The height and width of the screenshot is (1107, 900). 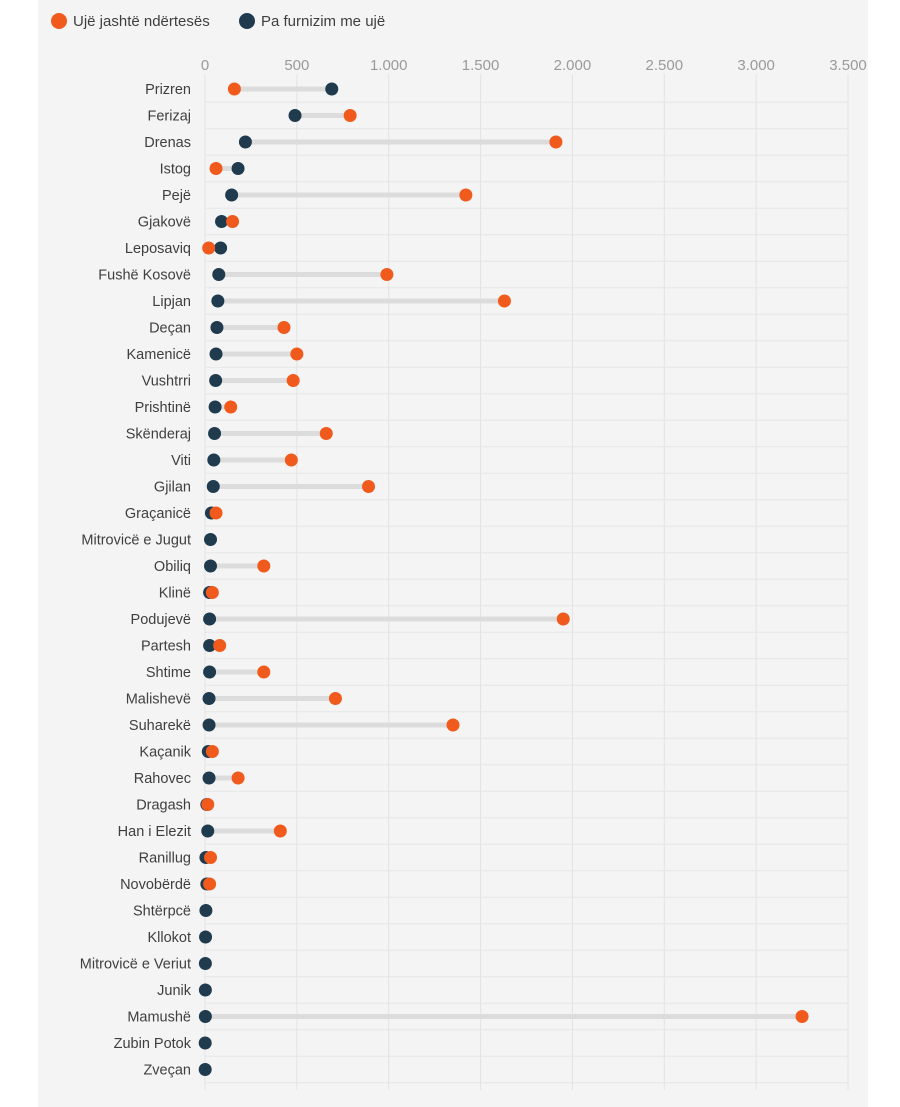 What do you see at coordinates (172, 567) in the screenshot?
I see `category-label: Obiliq` at bounding box center [172, 567].